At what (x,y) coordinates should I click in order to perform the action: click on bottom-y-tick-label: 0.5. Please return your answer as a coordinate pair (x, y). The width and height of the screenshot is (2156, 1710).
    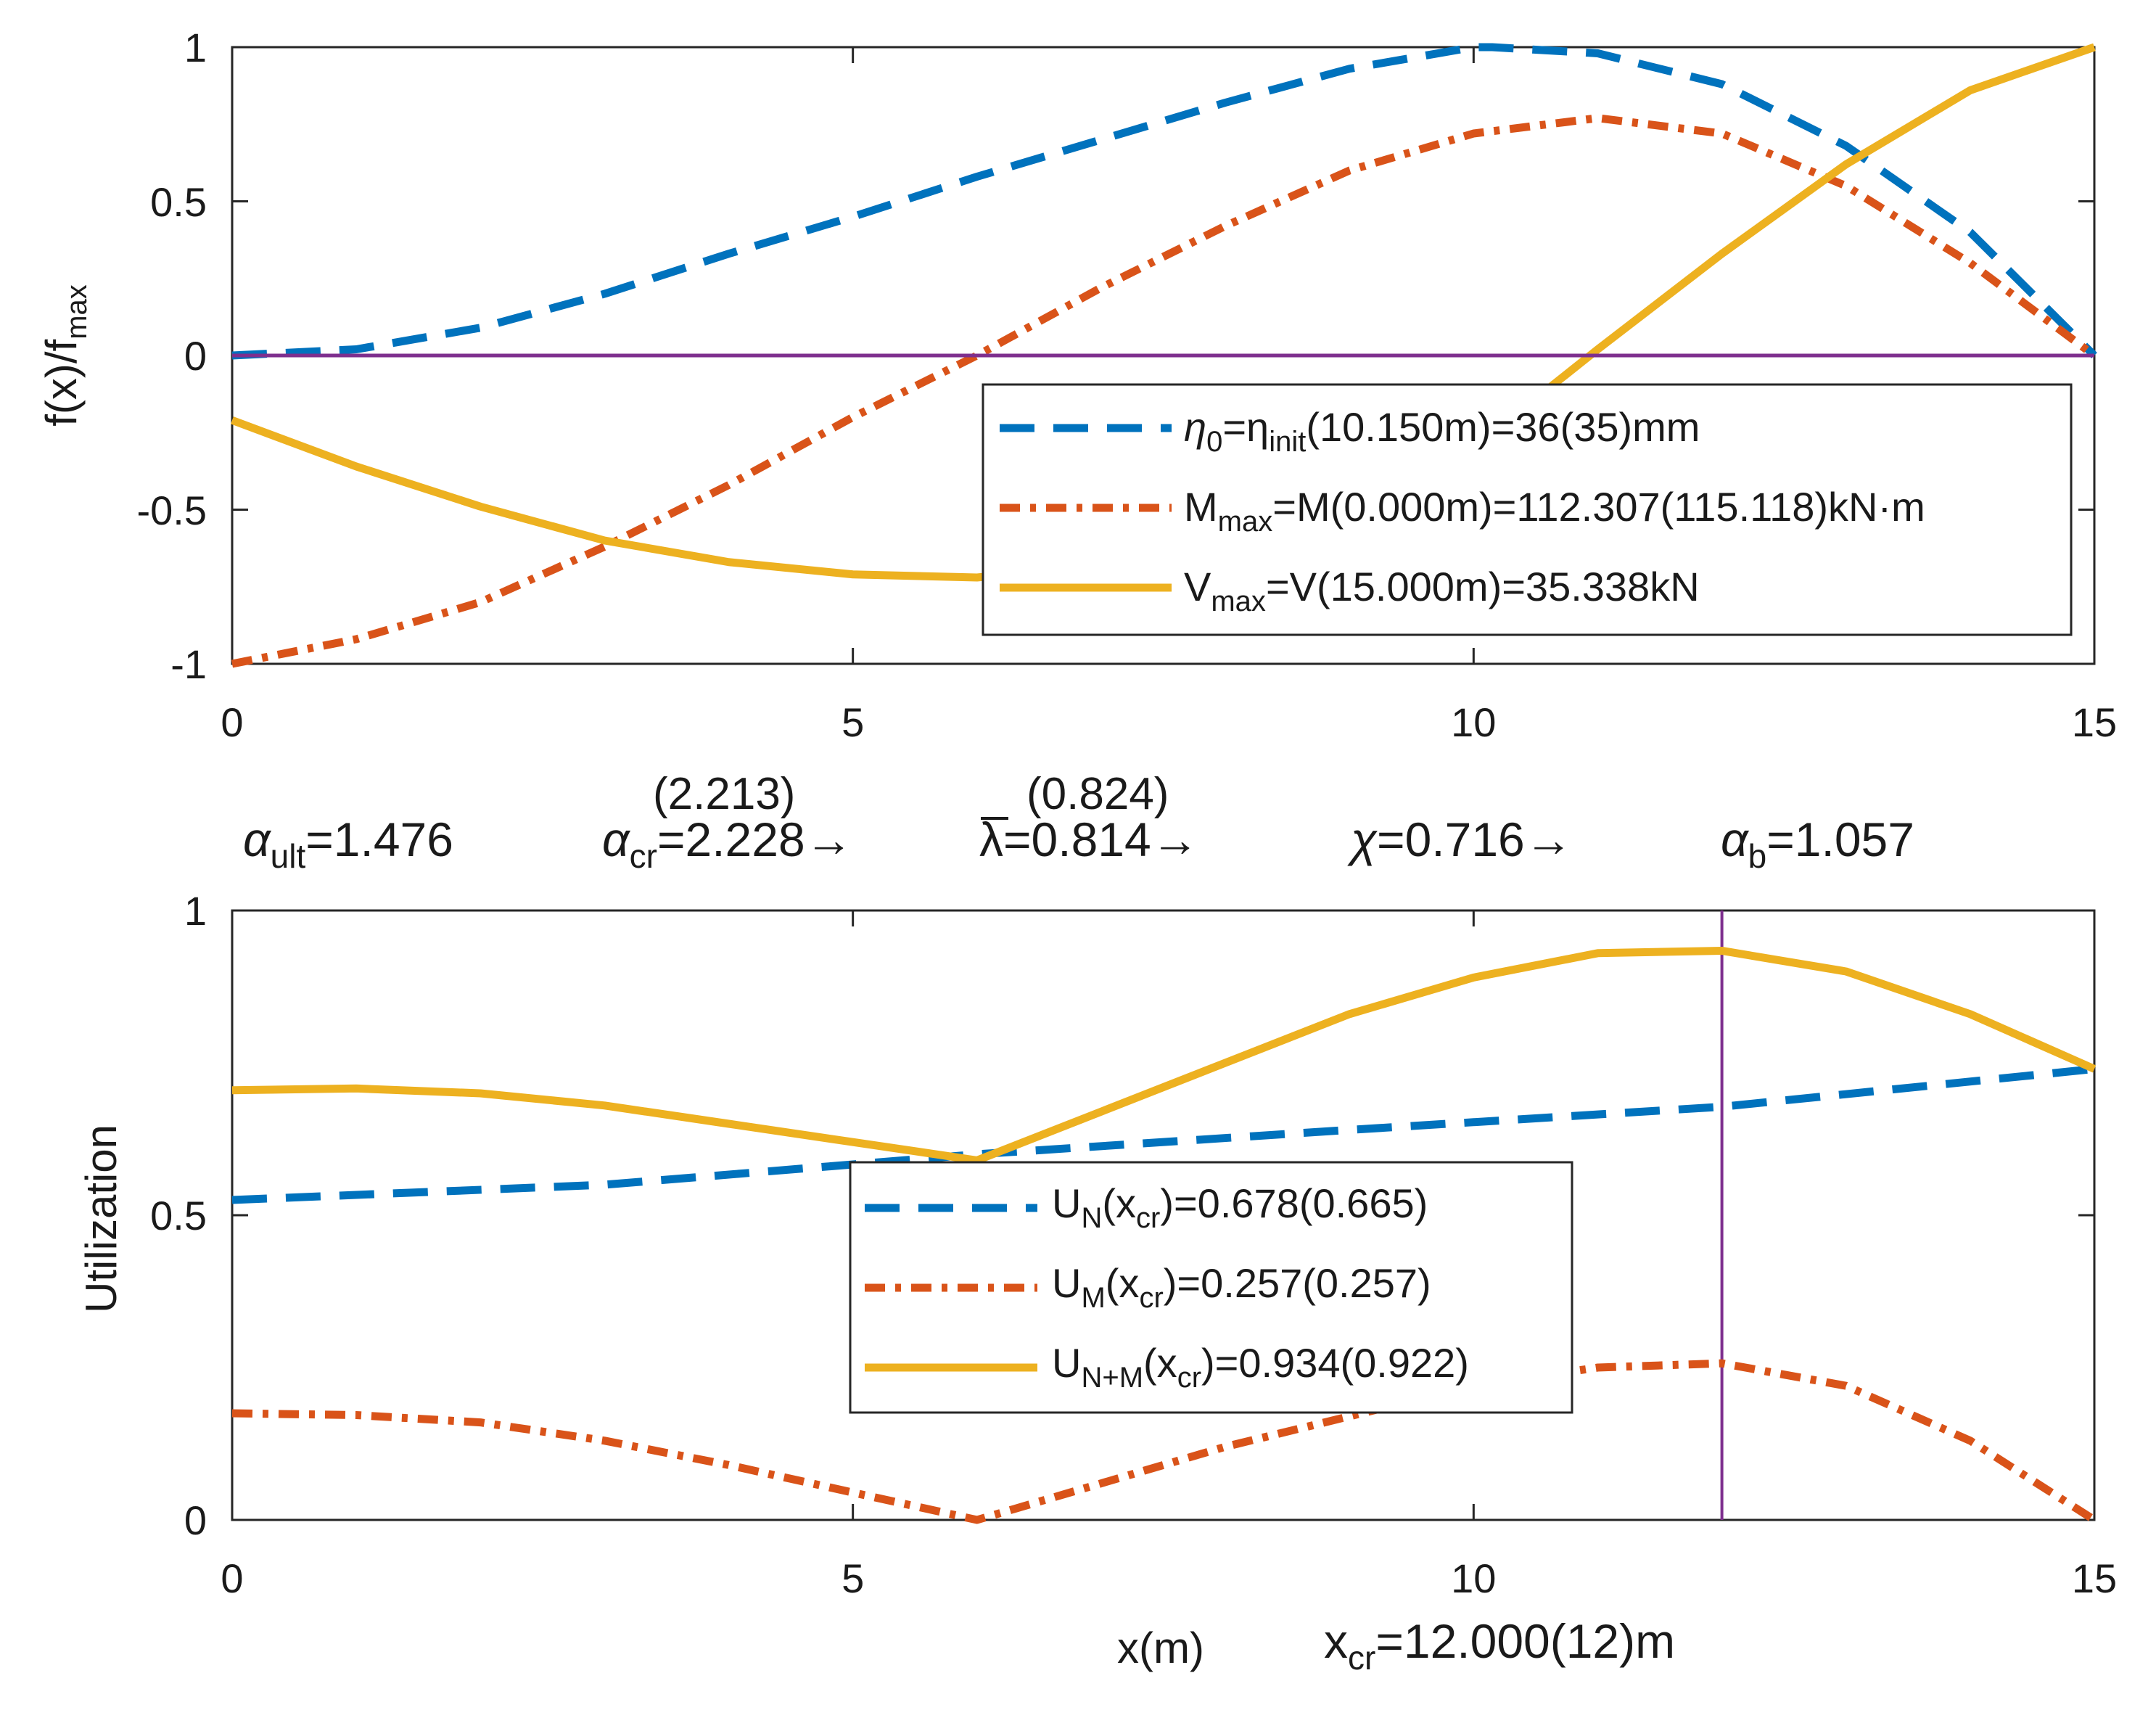
    Looking at the image, I should click on (178, 1215).